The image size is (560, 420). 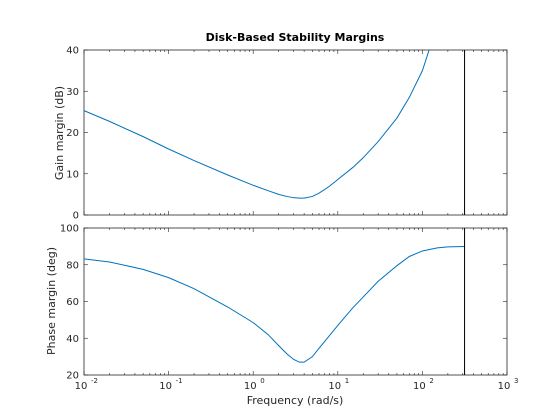 What do you see at coordinates (347, 381) in the screenshot?
I see `x-tick-exponent: 1` at bounding box center [347, 381].